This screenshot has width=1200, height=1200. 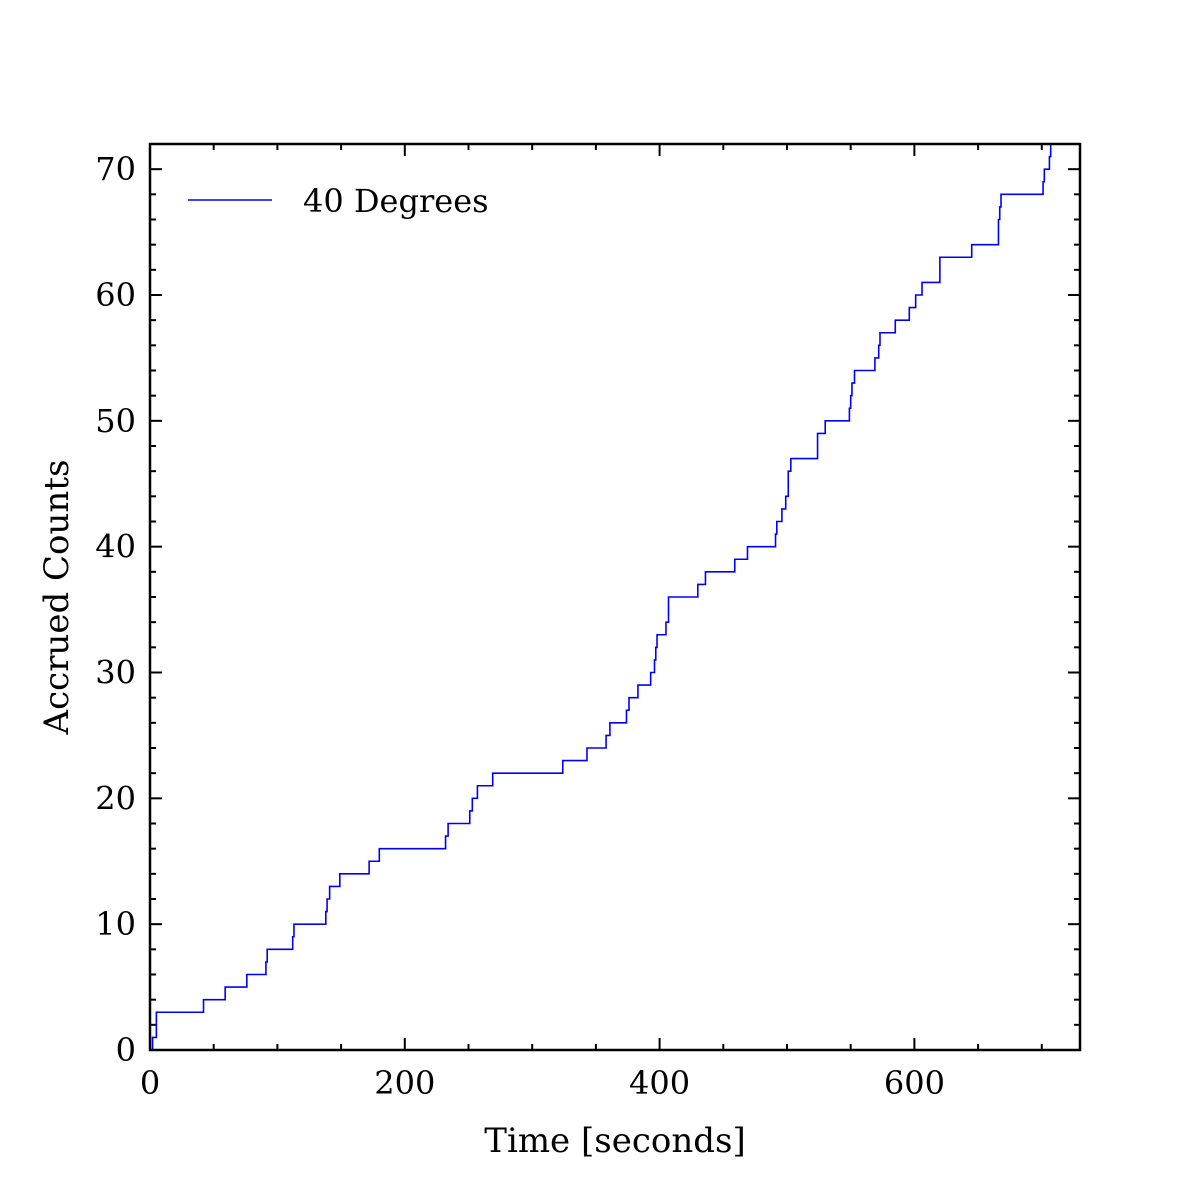 I want to click on y-tick-label: 10, so click(x=115, y=924).